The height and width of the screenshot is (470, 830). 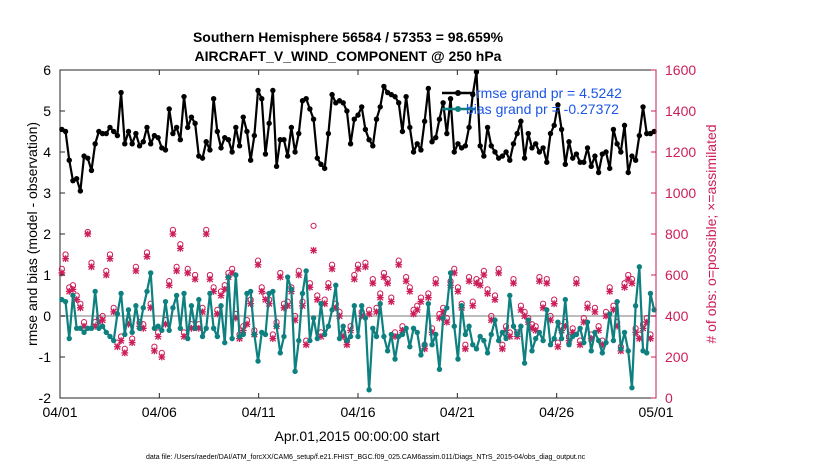 What do you see at coordinates (47, 70) in the screenshot?
I see `y-tick-label: 6` at bounding box center [47, 70].